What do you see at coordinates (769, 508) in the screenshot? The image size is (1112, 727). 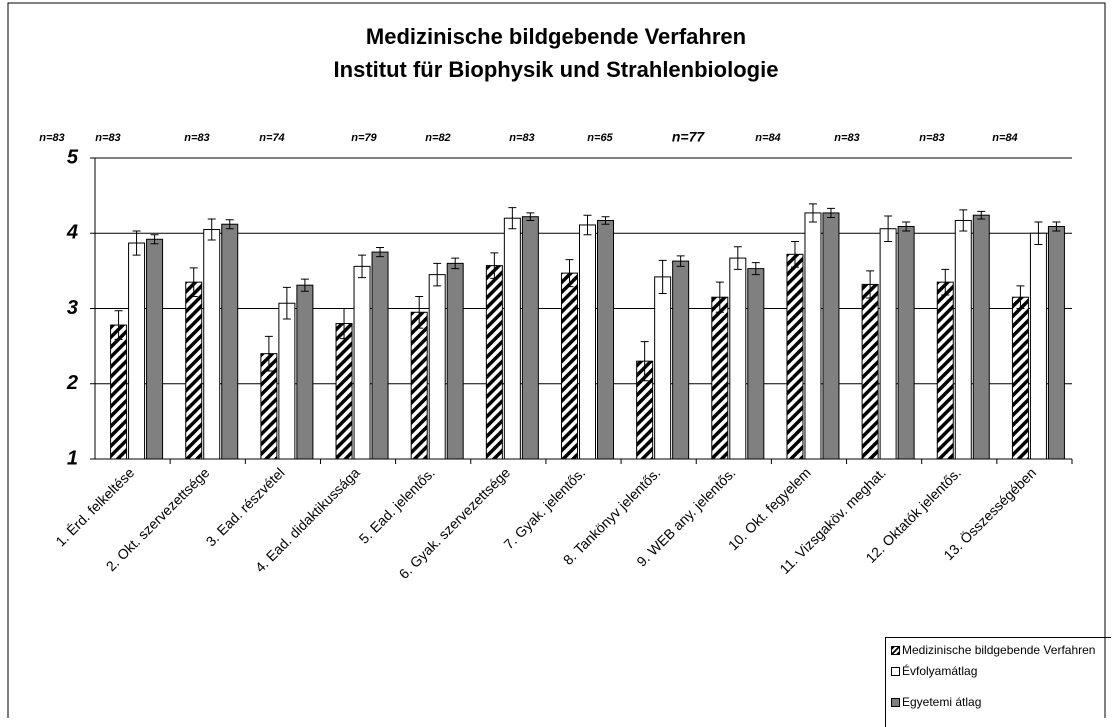 I see `x-tick-label: 10. Okt. fegyelem` at bounding box center [769, 508].